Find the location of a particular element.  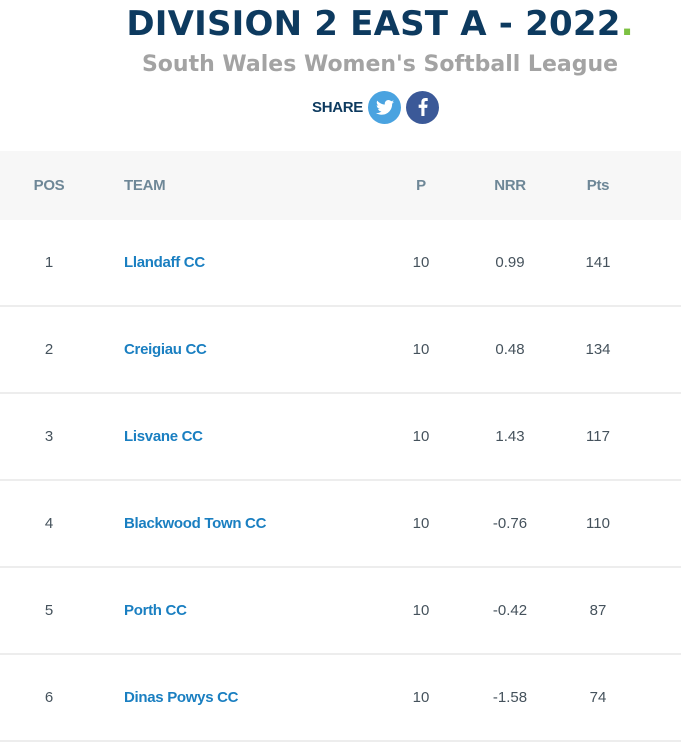

position-cell: 2 is located at coordinates (49, 349).